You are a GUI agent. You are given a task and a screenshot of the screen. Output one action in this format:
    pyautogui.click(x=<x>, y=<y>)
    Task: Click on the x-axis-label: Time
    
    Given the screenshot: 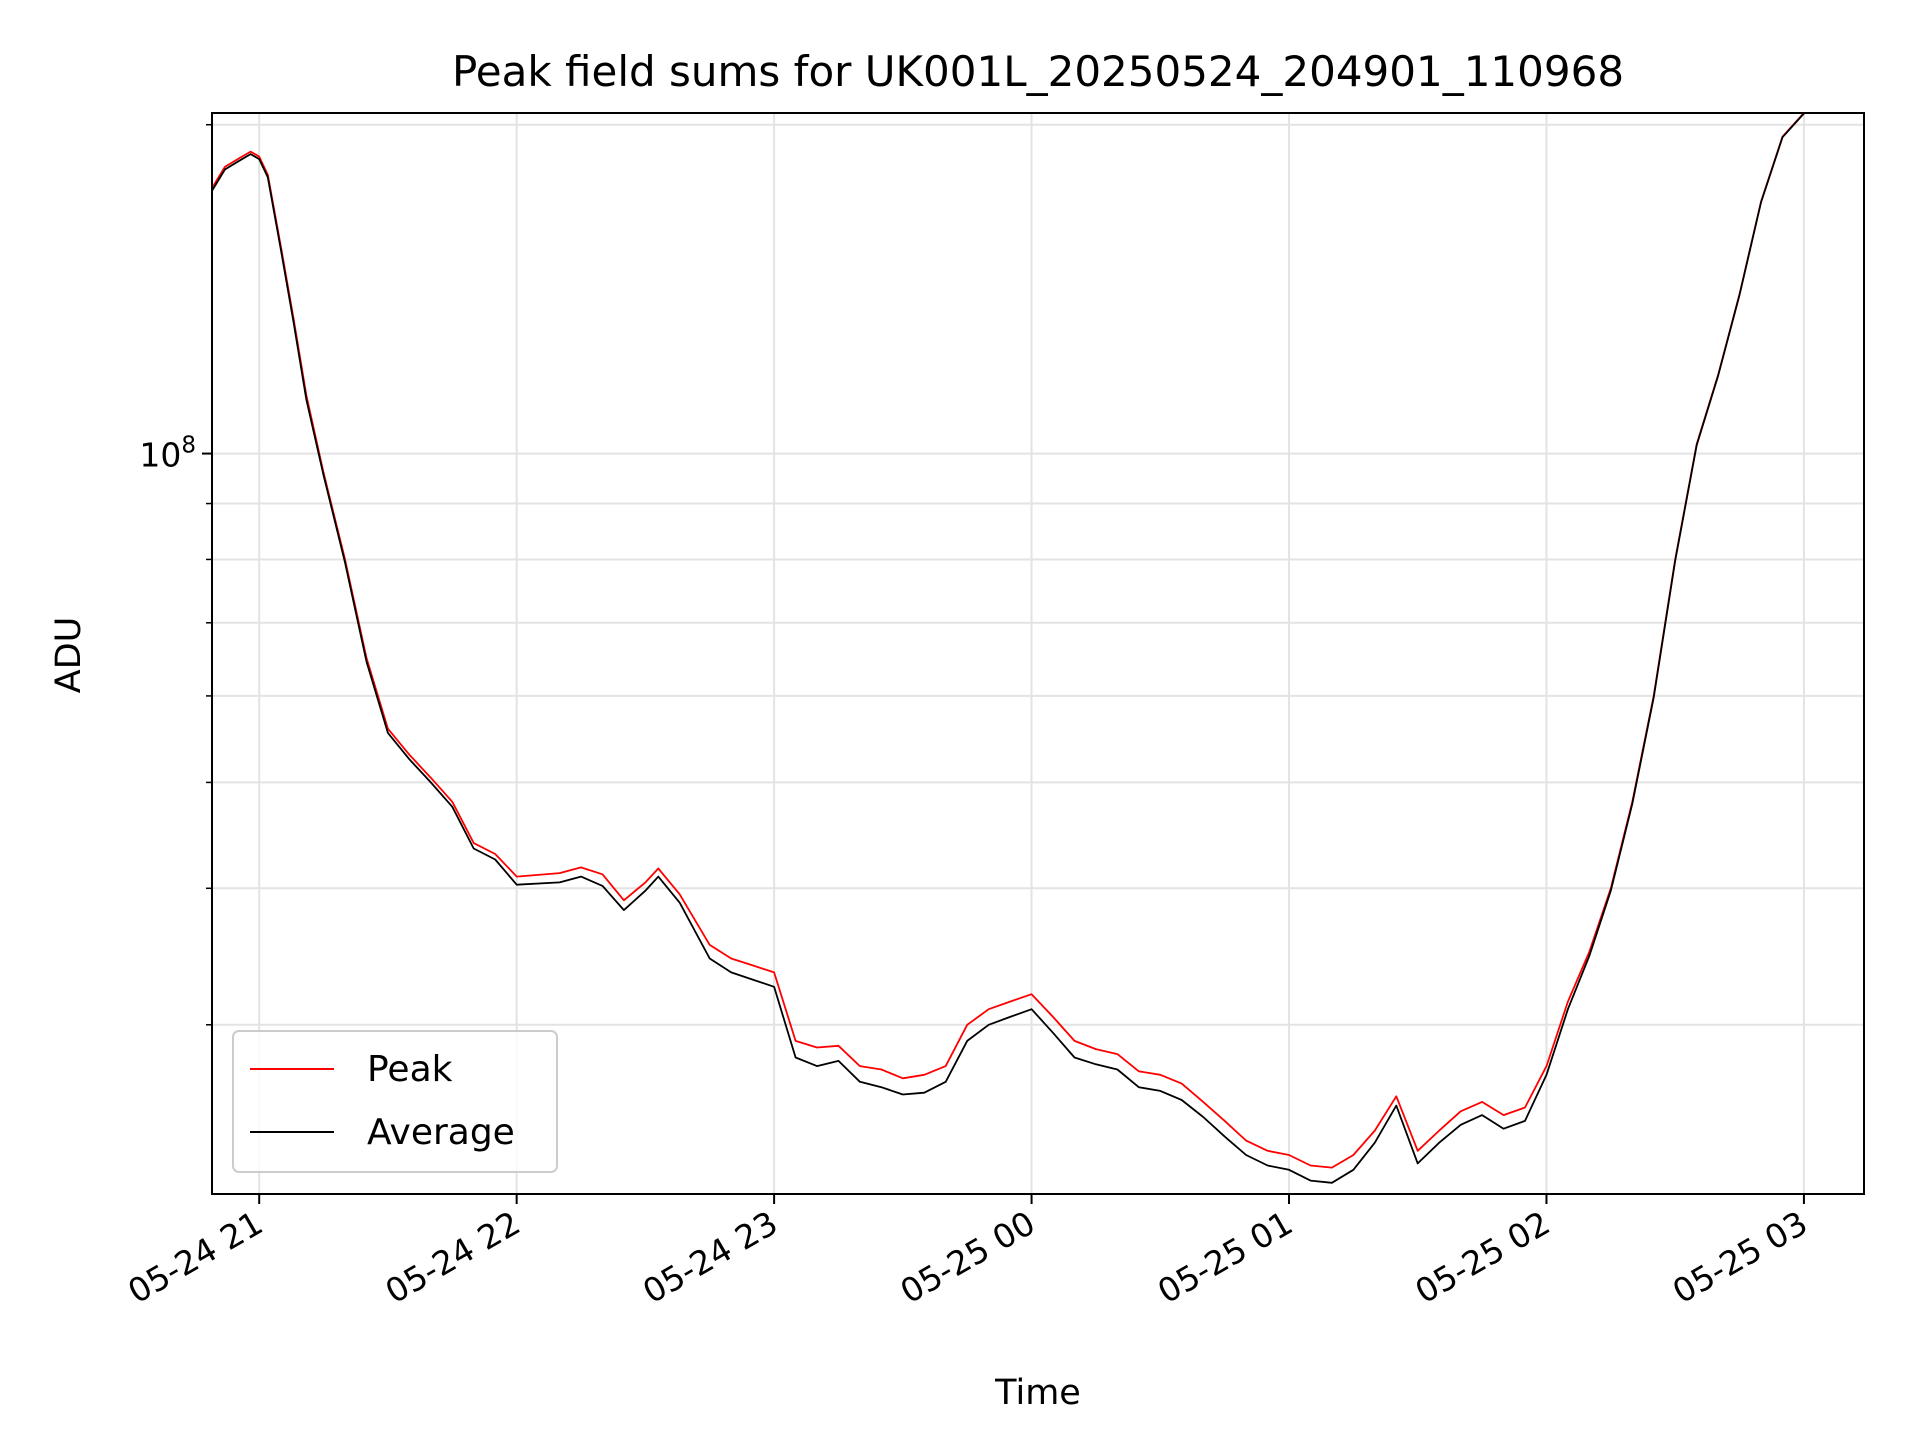 What is the action you would take?
    pyautogui.click(x=1037, y=1393)
    